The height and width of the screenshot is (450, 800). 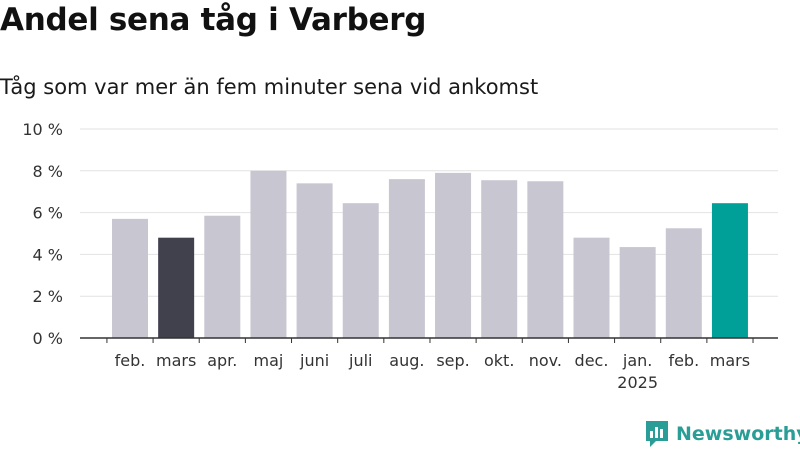 What do you see at coordinates (657, 434) in the screenshot?
I see `newsworthy-logo-icon` at bounding box center [657, 434].